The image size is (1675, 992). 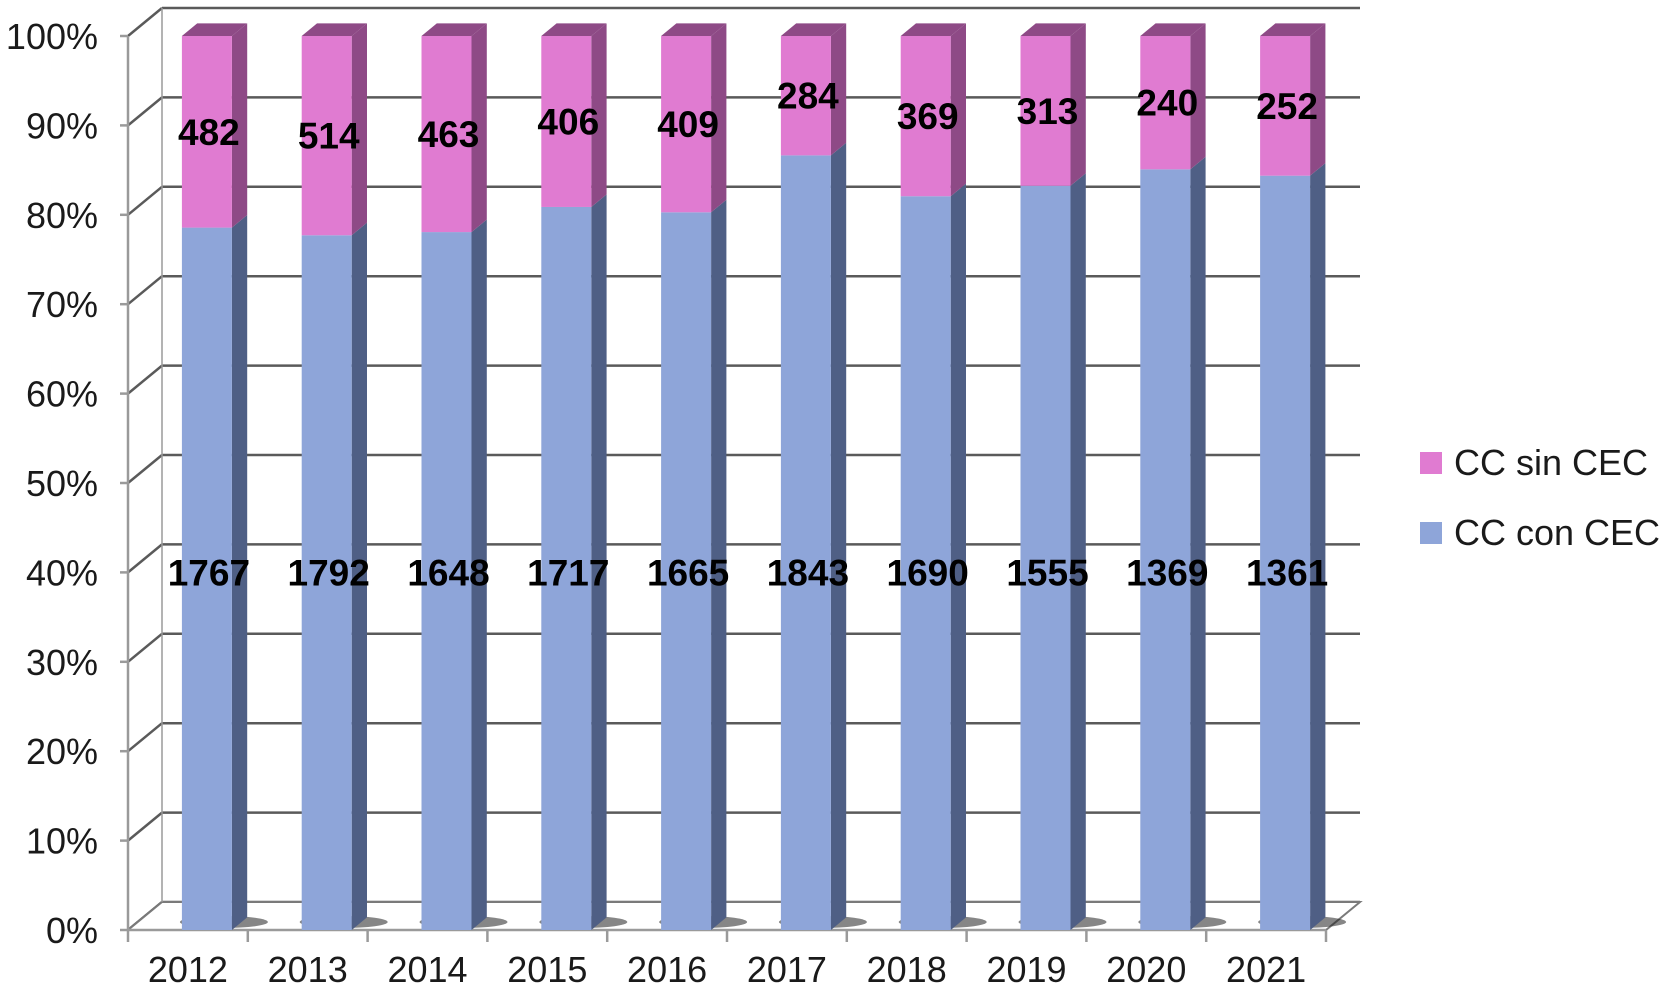 What do you see at coordinates (308, 969) in the screenshot?
I see `x-tick-label: 2013` at bounding box center [308, 969].